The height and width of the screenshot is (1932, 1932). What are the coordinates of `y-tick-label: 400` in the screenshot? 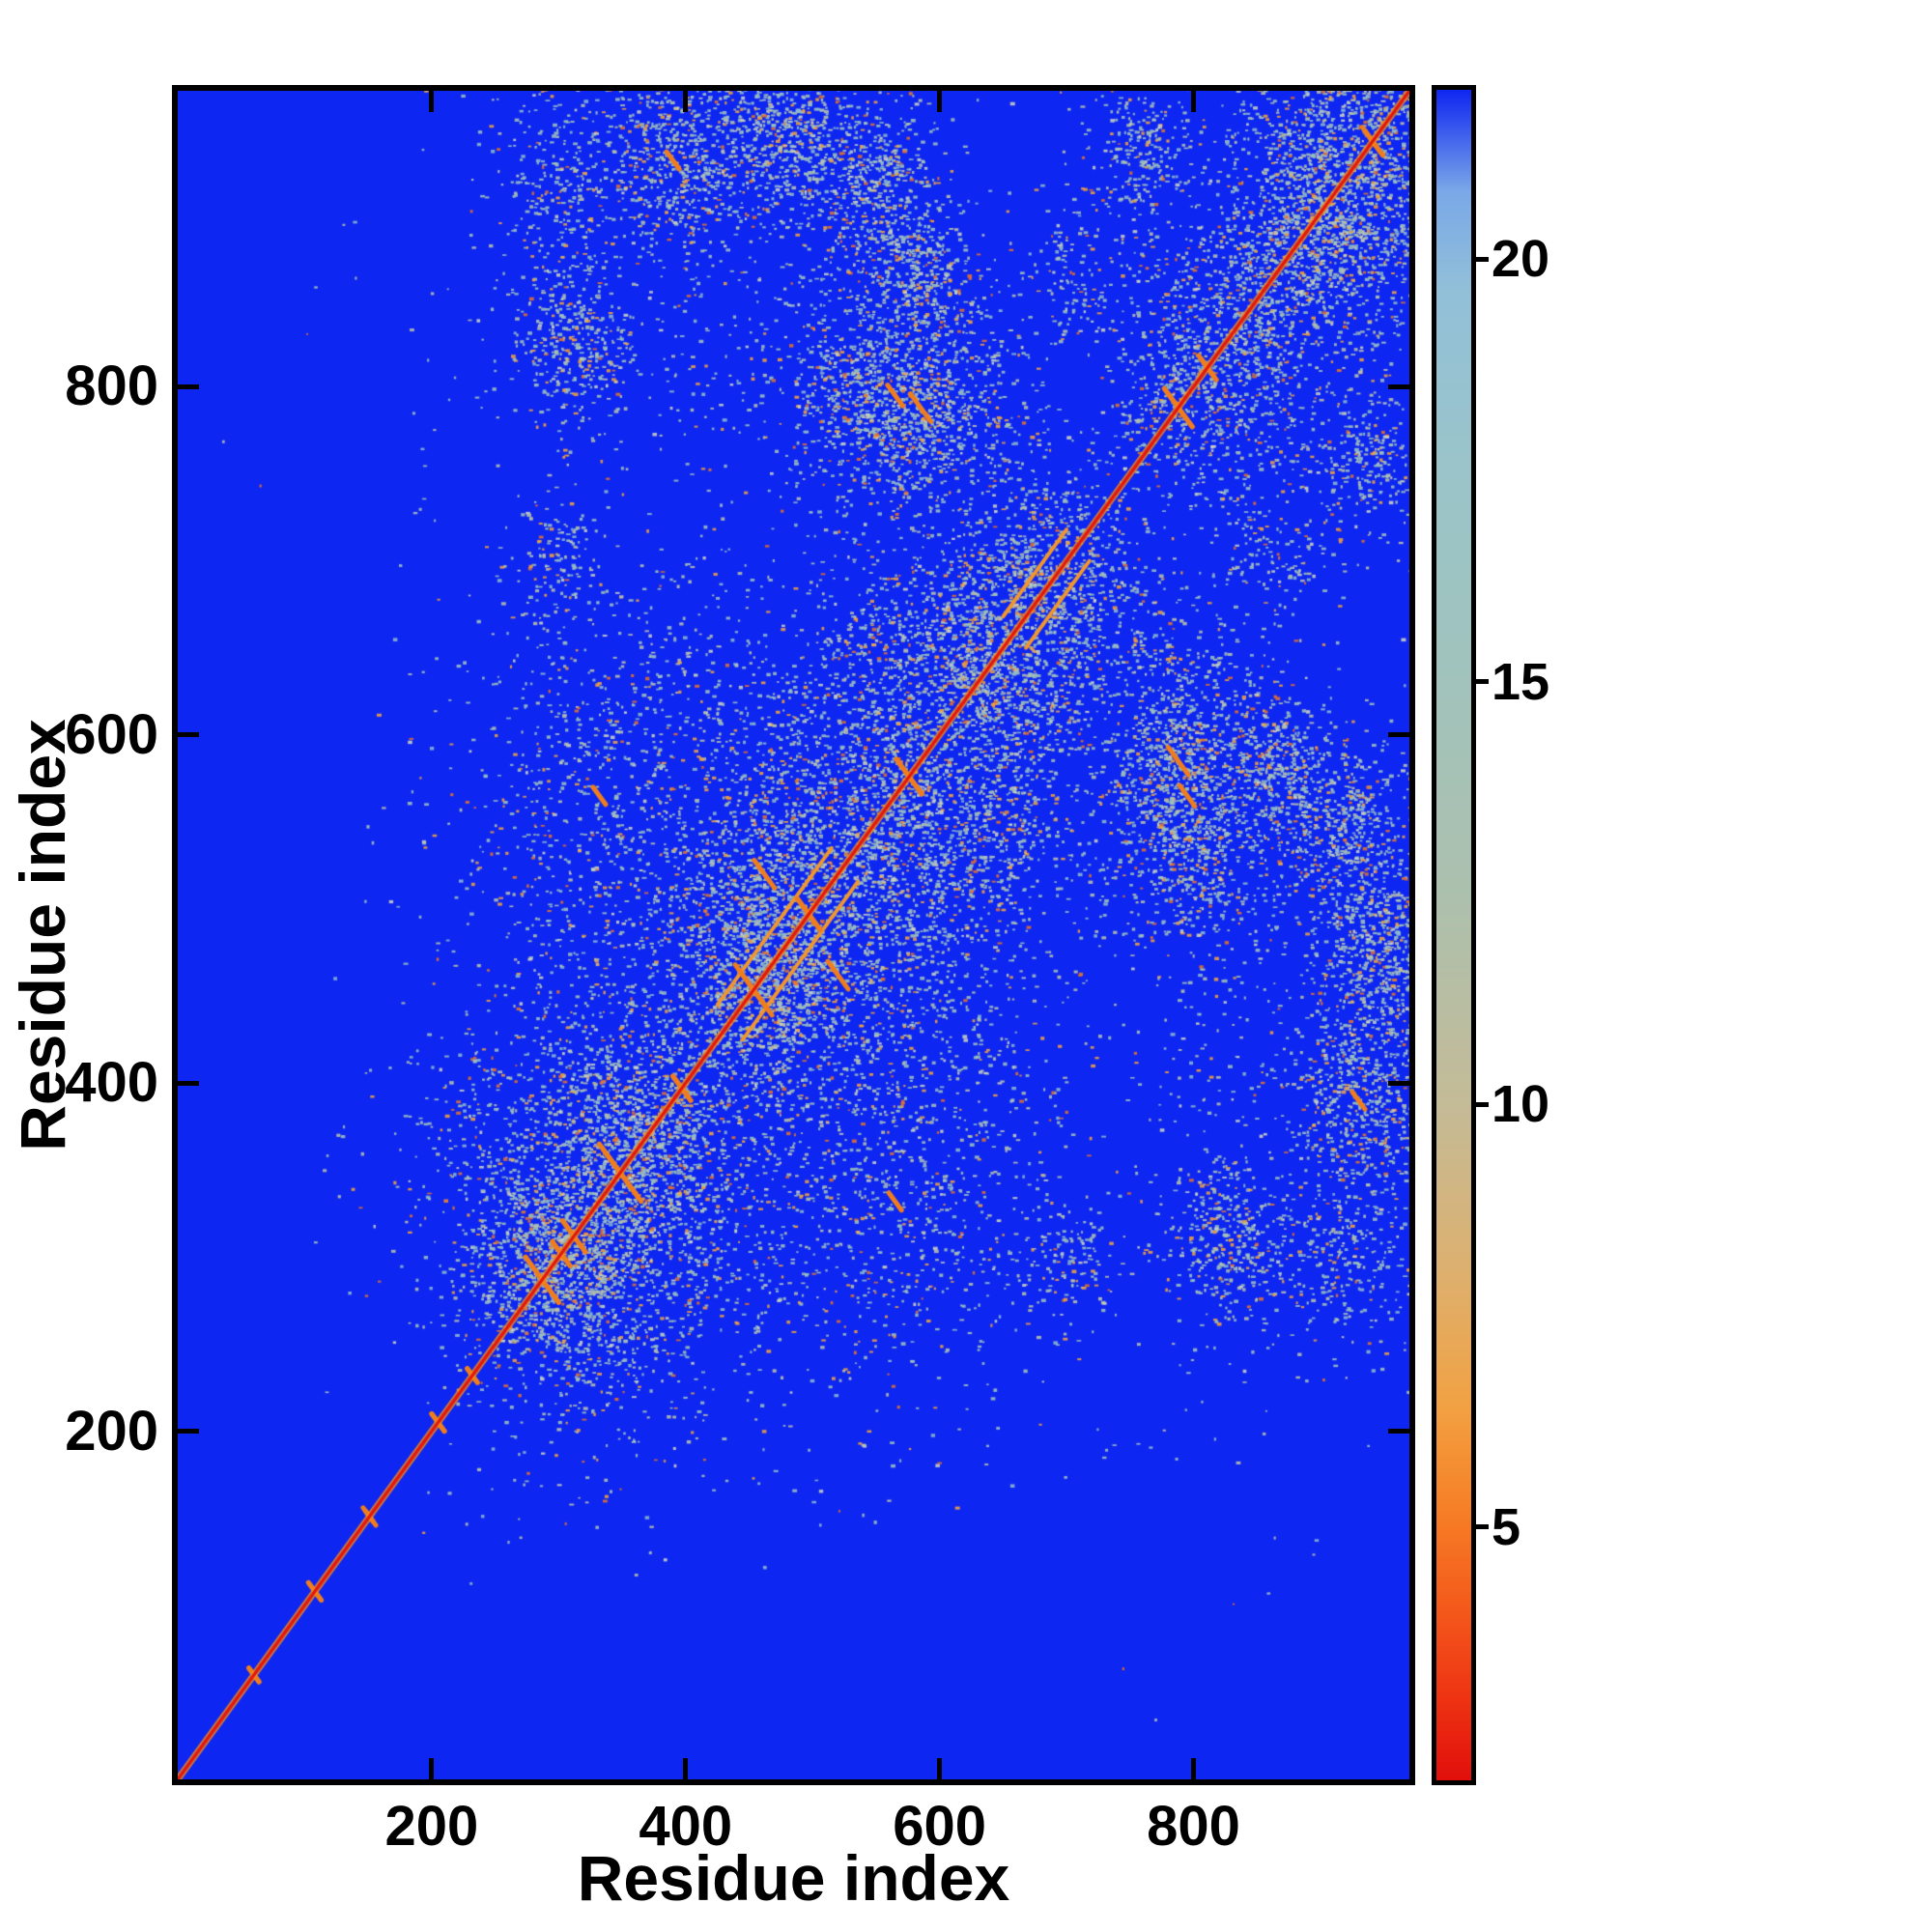 It's located at (111, 1083).